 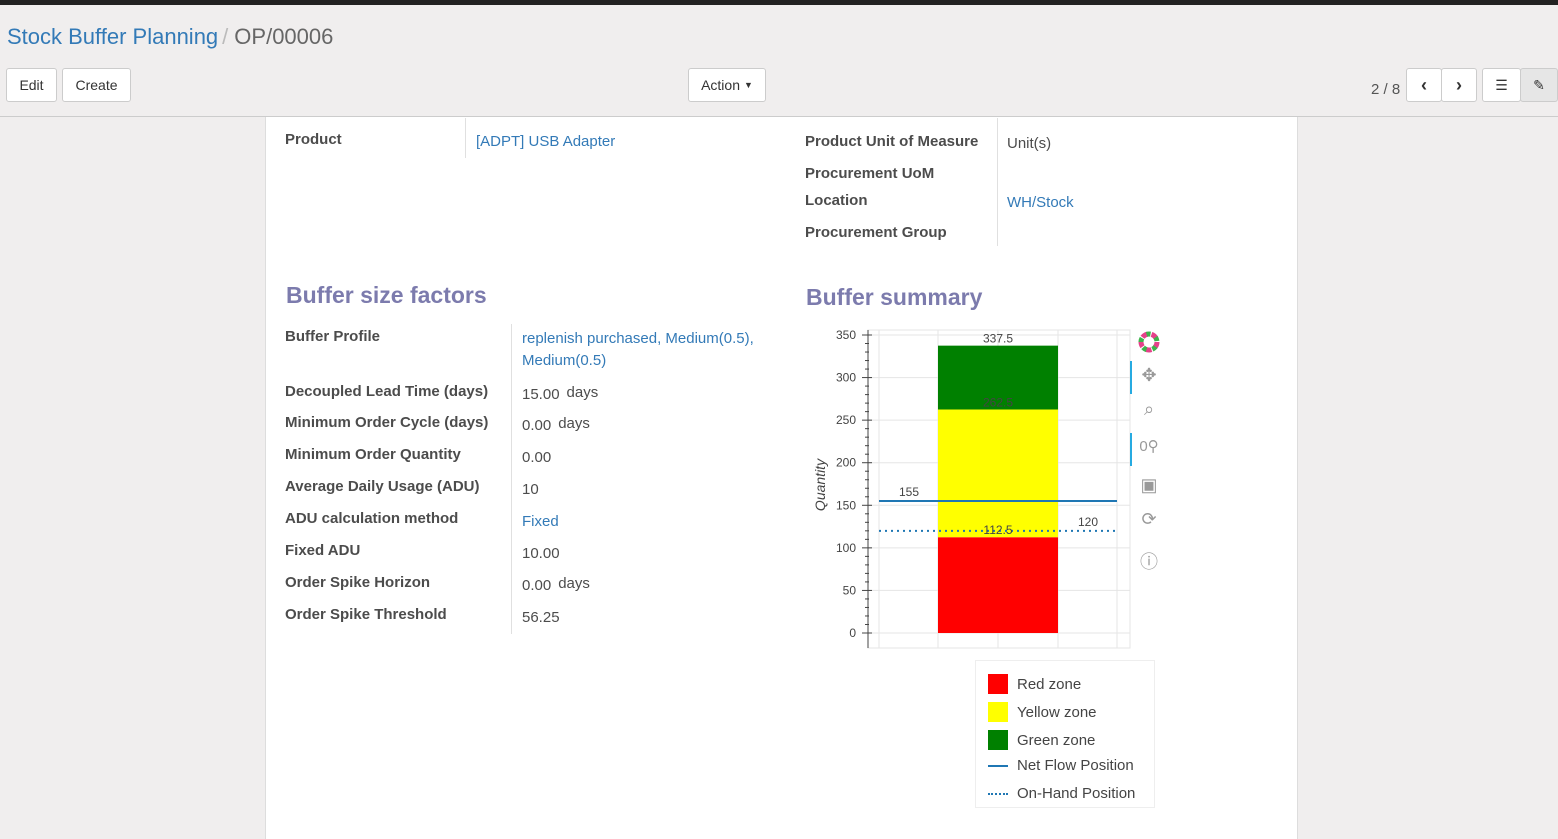 I want to click on factor-value: 10.00, so click(x=541, y=553).